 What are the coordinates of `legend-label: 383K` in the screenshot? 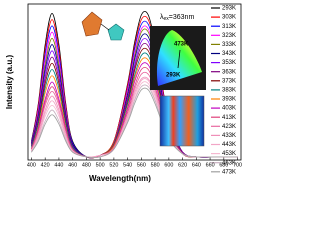 It's located at (229, 90).